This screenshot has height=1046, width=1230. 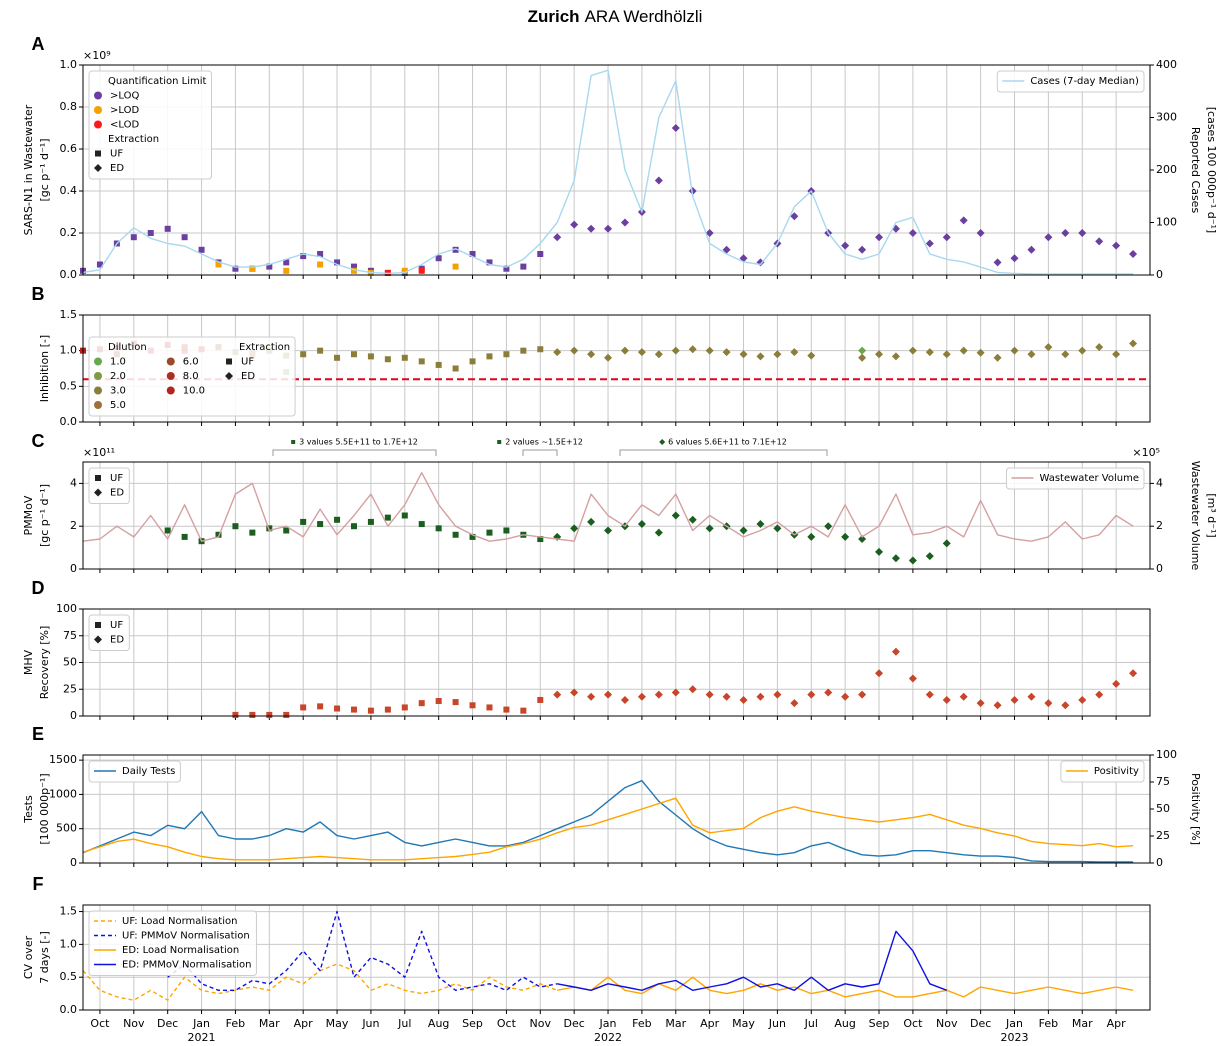 I want to click on x-tick-label: Oct, so click(x=100, y=1023).